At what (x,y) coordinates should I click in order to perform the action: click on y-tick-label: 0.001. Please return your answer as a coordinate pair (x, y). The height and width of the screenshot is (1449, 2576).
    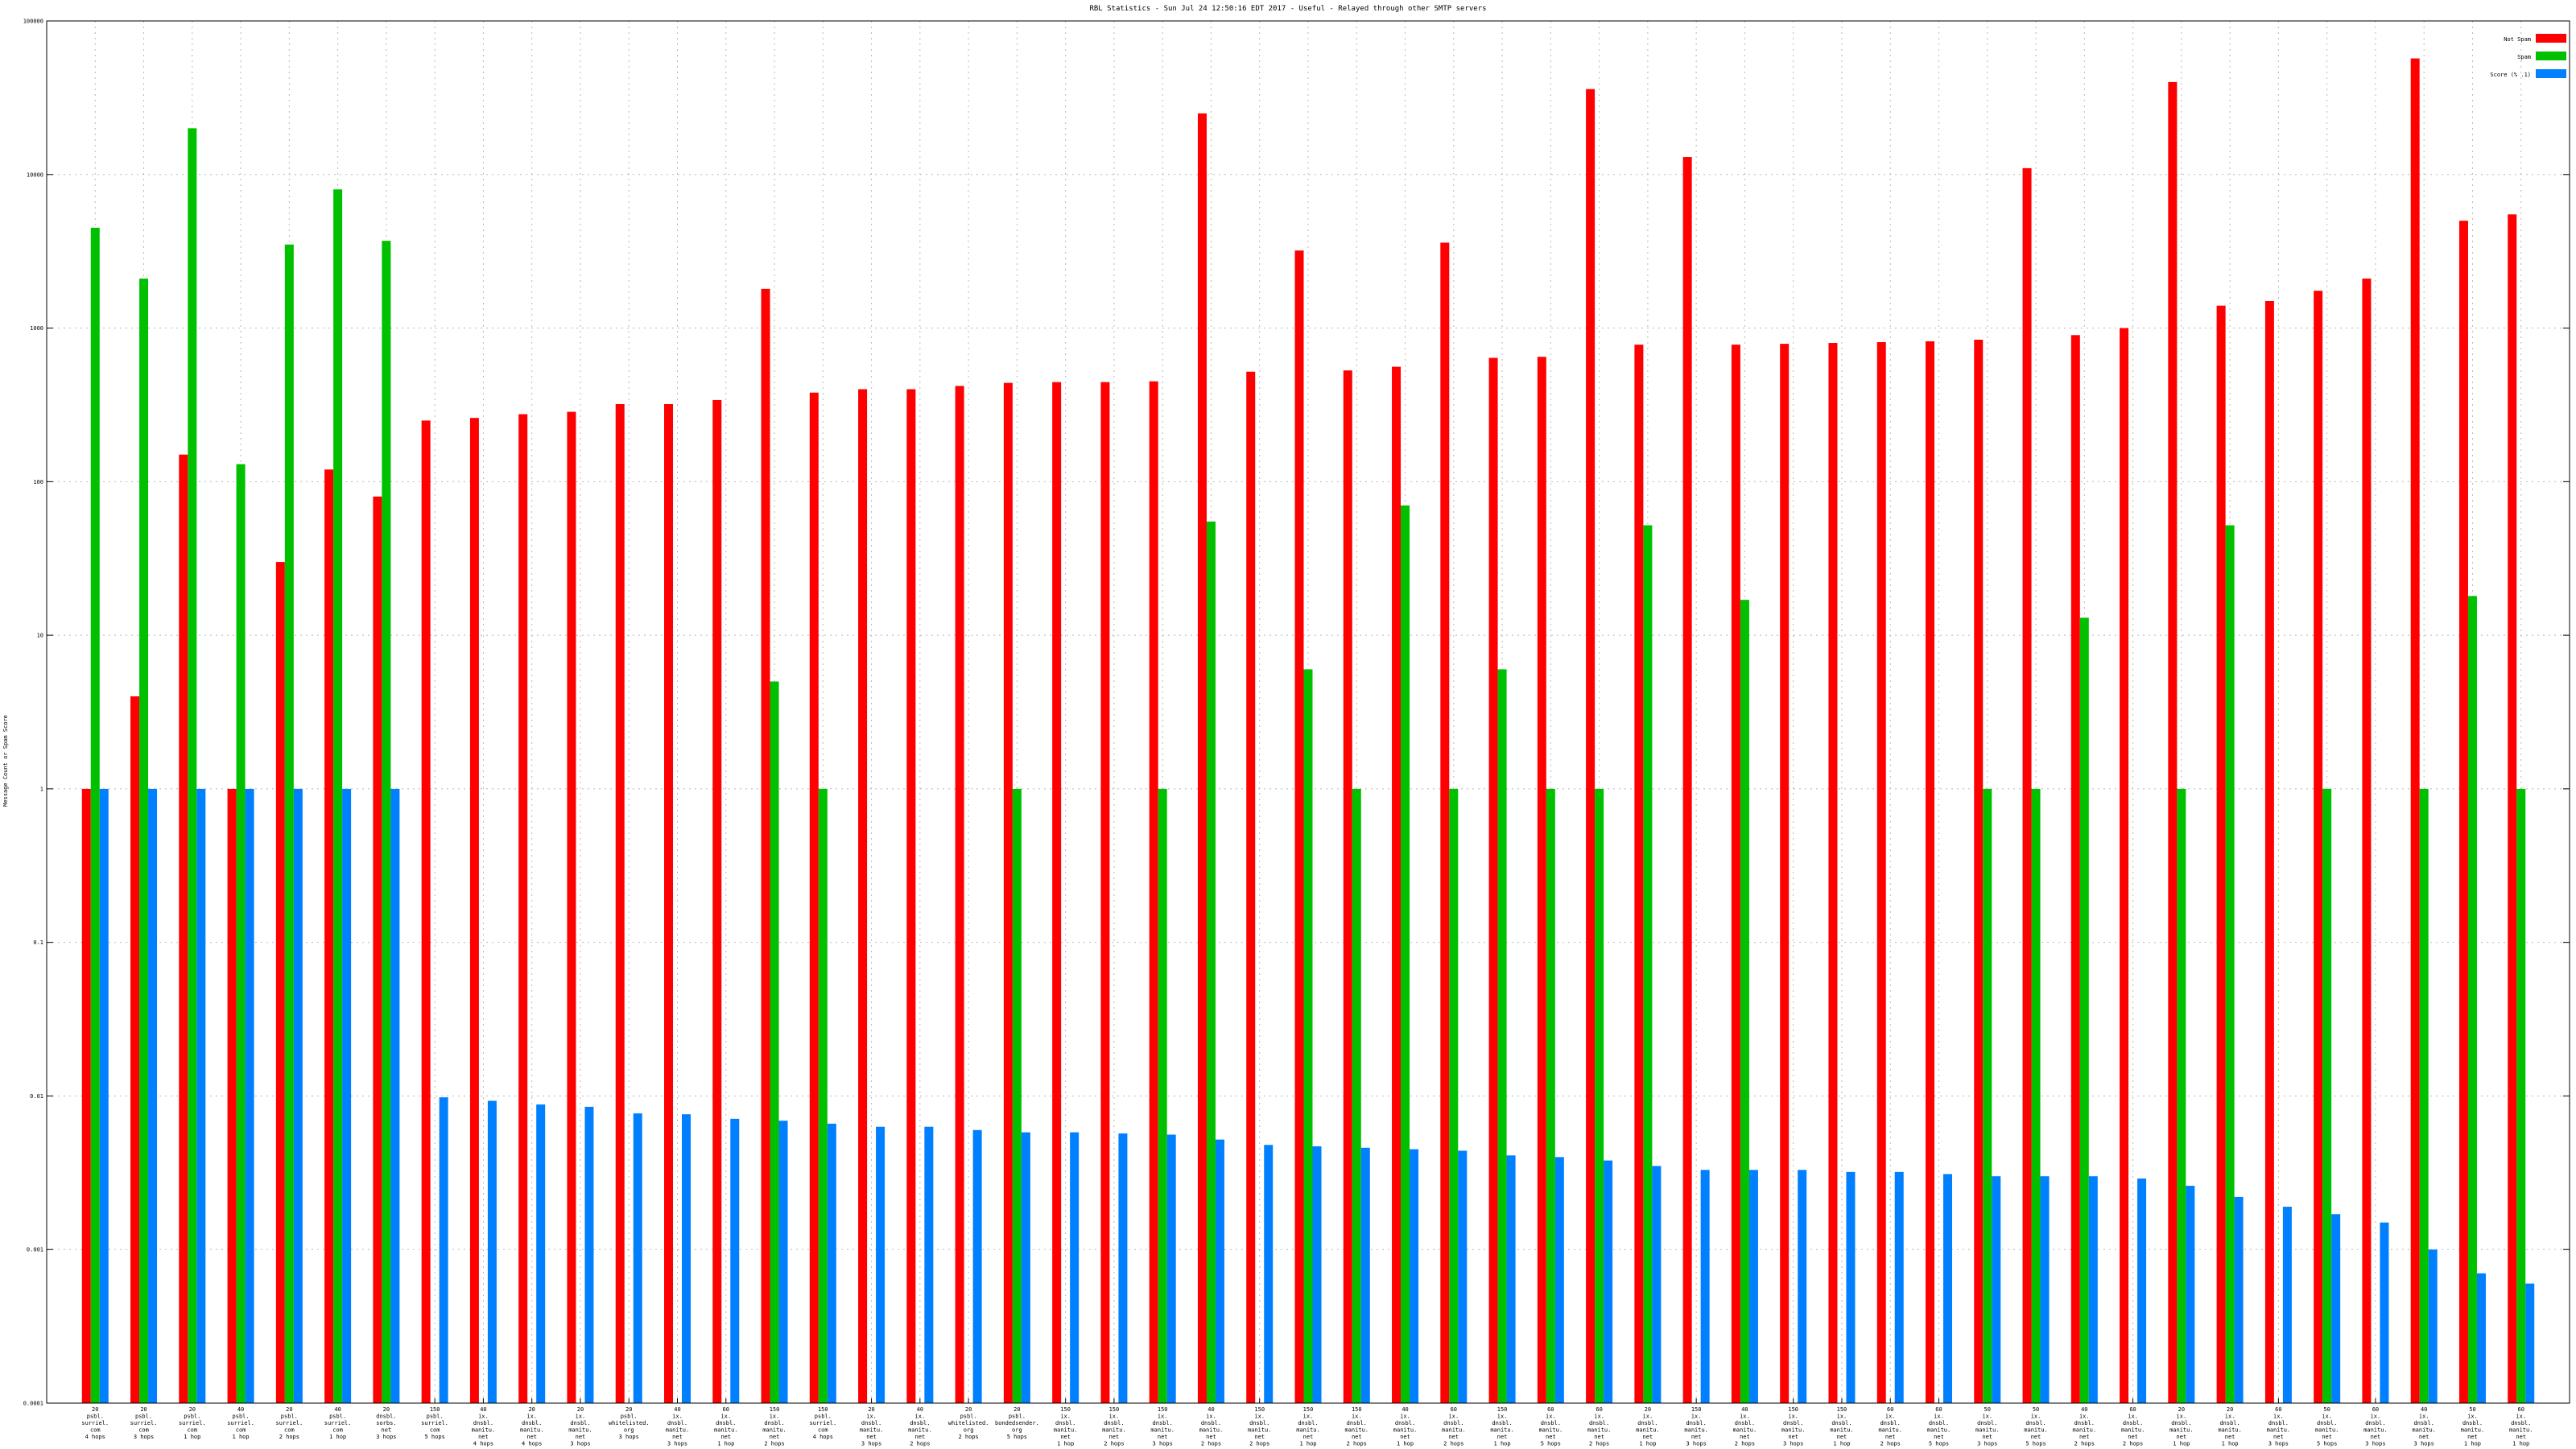
    Looking at the image, I should click on (35, 1250).